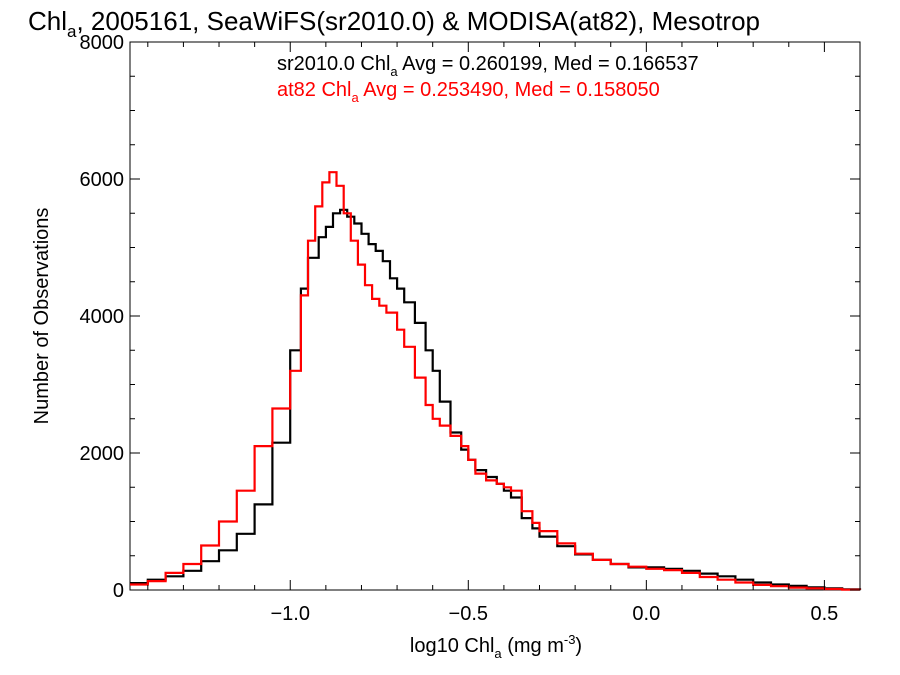 The image size is (900, 675). Describe the element at coordinates (824, 614) in the screenshot. I see `x-tick-label: 0.5` at that location.